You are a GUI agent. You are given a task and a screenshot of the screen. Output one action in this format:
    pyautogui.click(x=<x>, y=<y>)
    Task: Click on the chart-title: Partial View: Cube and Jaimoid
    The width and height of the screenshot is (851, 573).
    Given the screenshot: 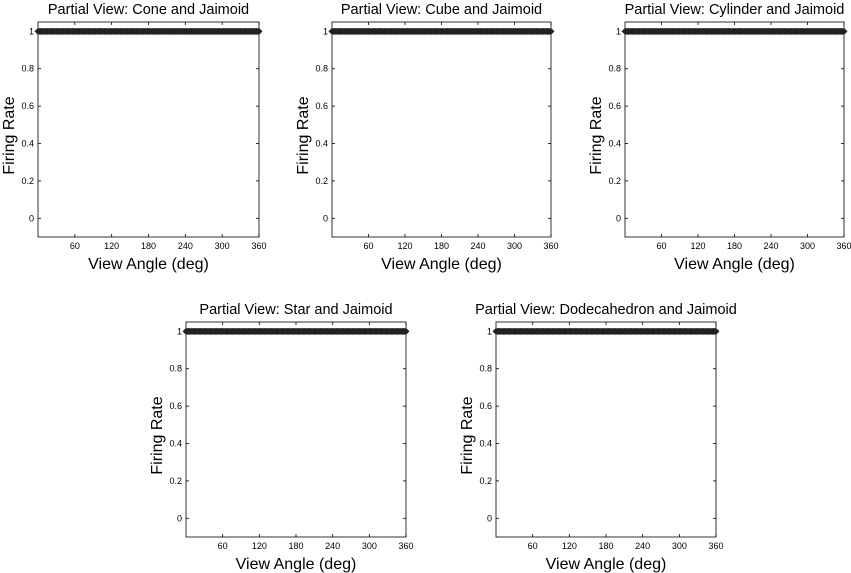 What is the action you would take?
    pyautogui.click(x=441, y=10)
    